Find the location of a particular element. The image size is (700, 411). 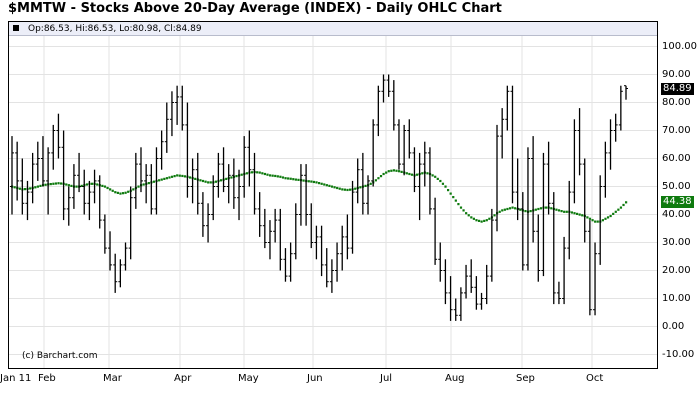

legend-swatch is located at coordinates (16, 28).